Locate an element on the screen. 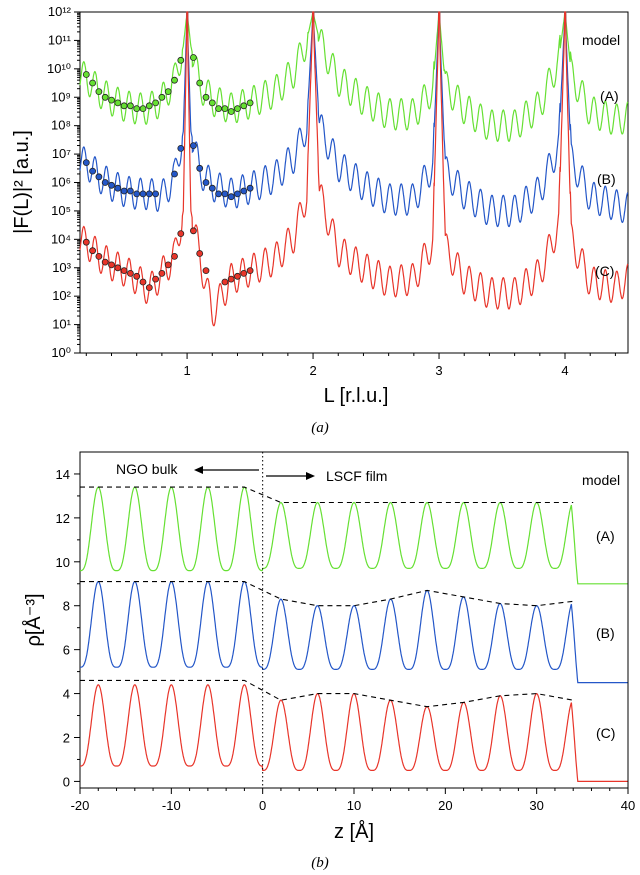  panel-b-y-tick-label: 14 is located at coordinates (63, 474).